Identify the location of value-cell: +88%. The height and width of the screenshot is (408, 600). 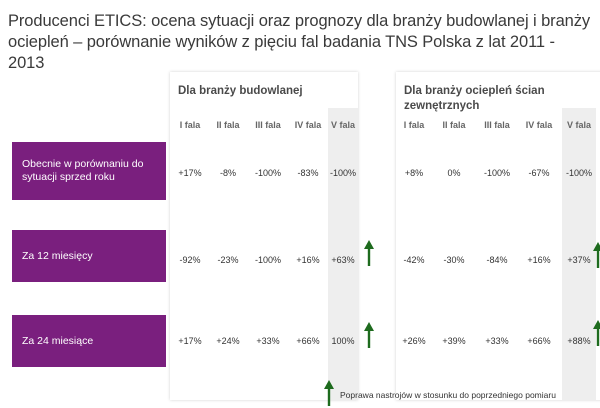
(579, 341).